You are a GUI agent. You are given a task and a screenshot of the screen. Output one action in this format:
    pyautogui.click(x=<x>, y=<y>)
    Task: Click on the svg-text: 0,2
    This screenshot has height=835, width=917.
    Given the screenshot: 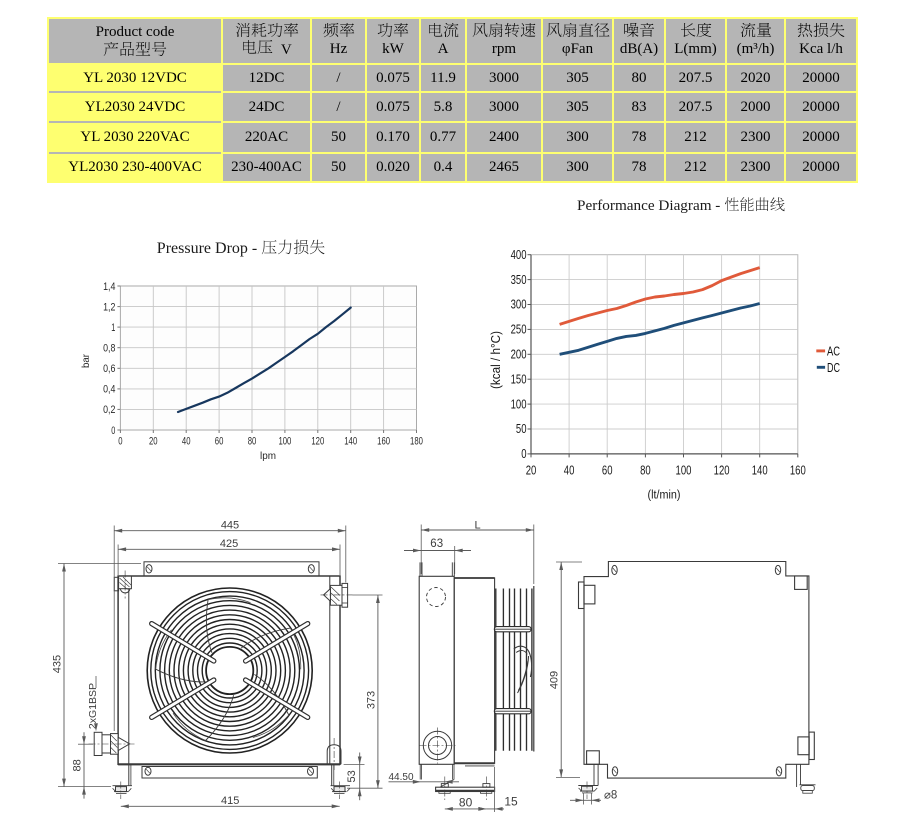 What is the action you would take?
    pyautogui.click(x=109, y=410)
    